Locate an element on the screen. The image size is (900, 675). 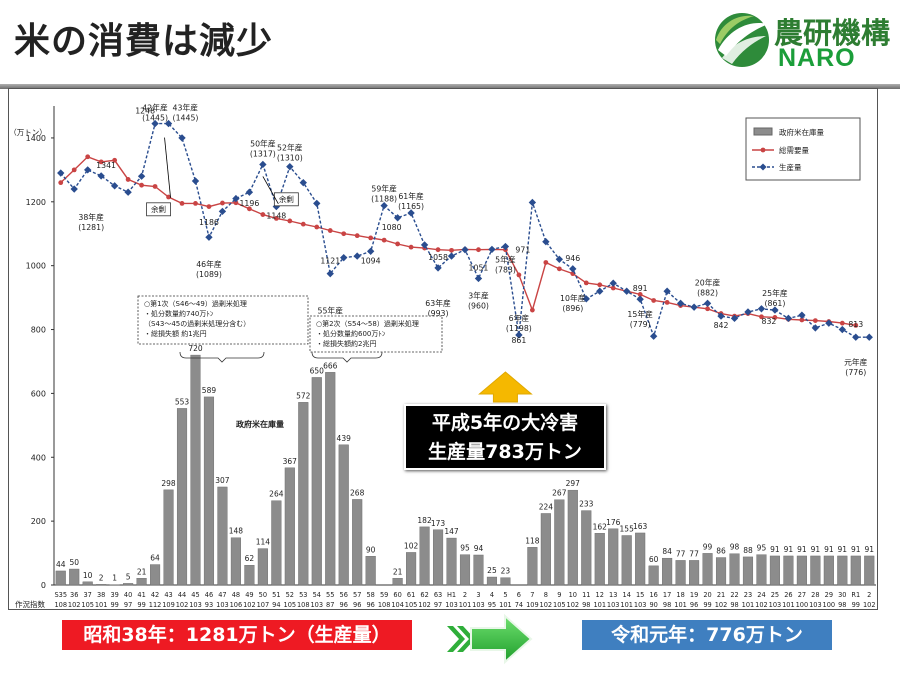
bar-value-label: 60 is located at coordinates (654, 559).